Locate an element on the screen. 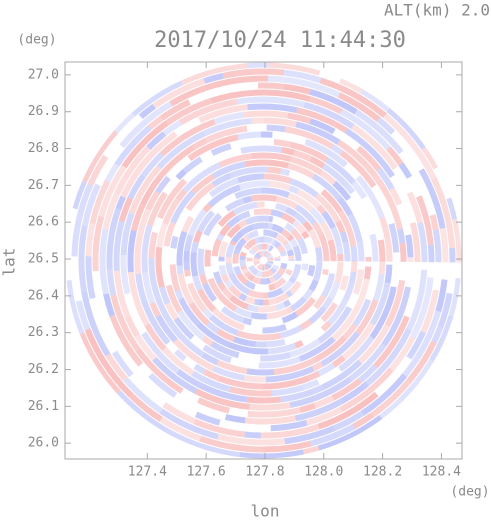 This screenshot has width=491, height=521. y-tick-label: 26.3 is located at coordinates (43, 332).